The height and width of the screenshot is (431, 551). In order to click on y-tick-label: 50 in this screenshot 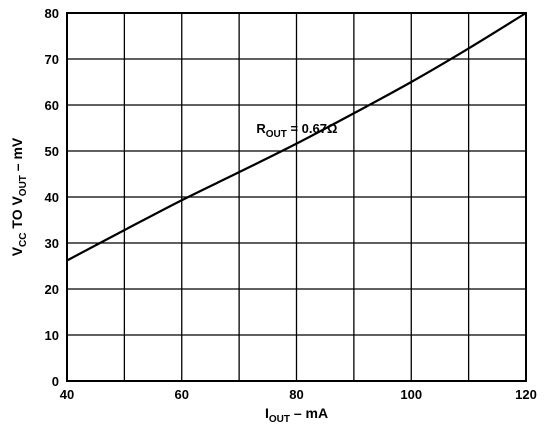, I will do `click(52, 151)`.